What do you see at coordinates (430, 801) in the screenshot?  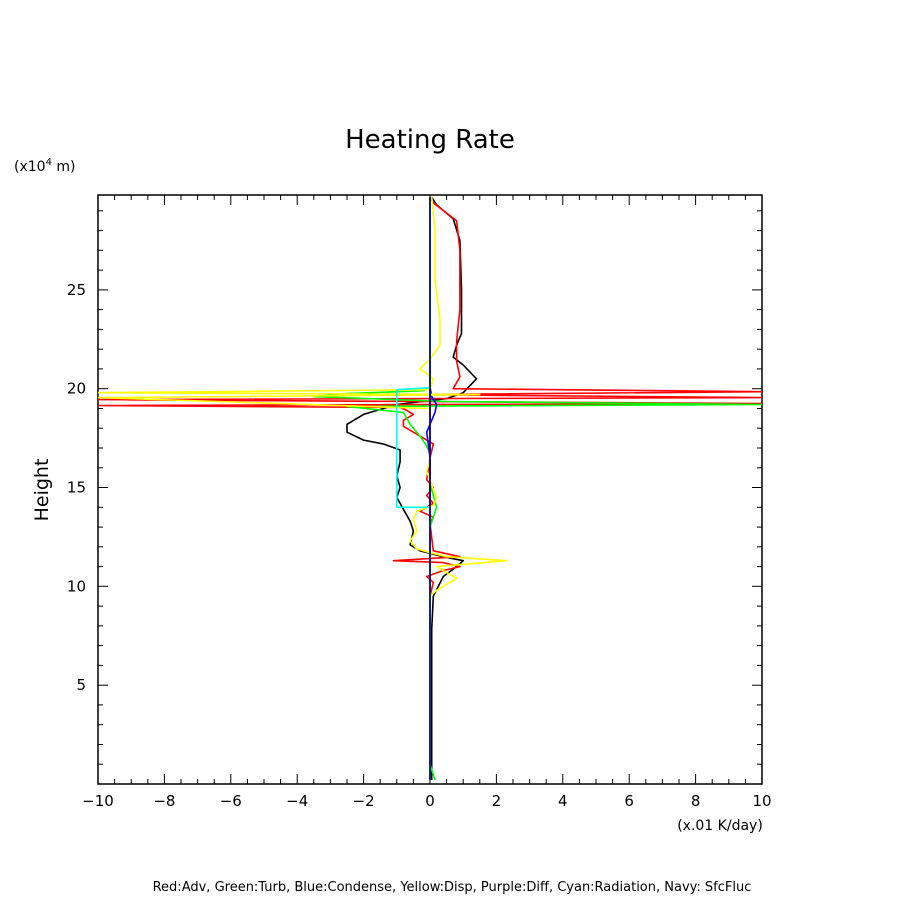 I see `x-tick-label: 0` at bounding box center [430, 801].